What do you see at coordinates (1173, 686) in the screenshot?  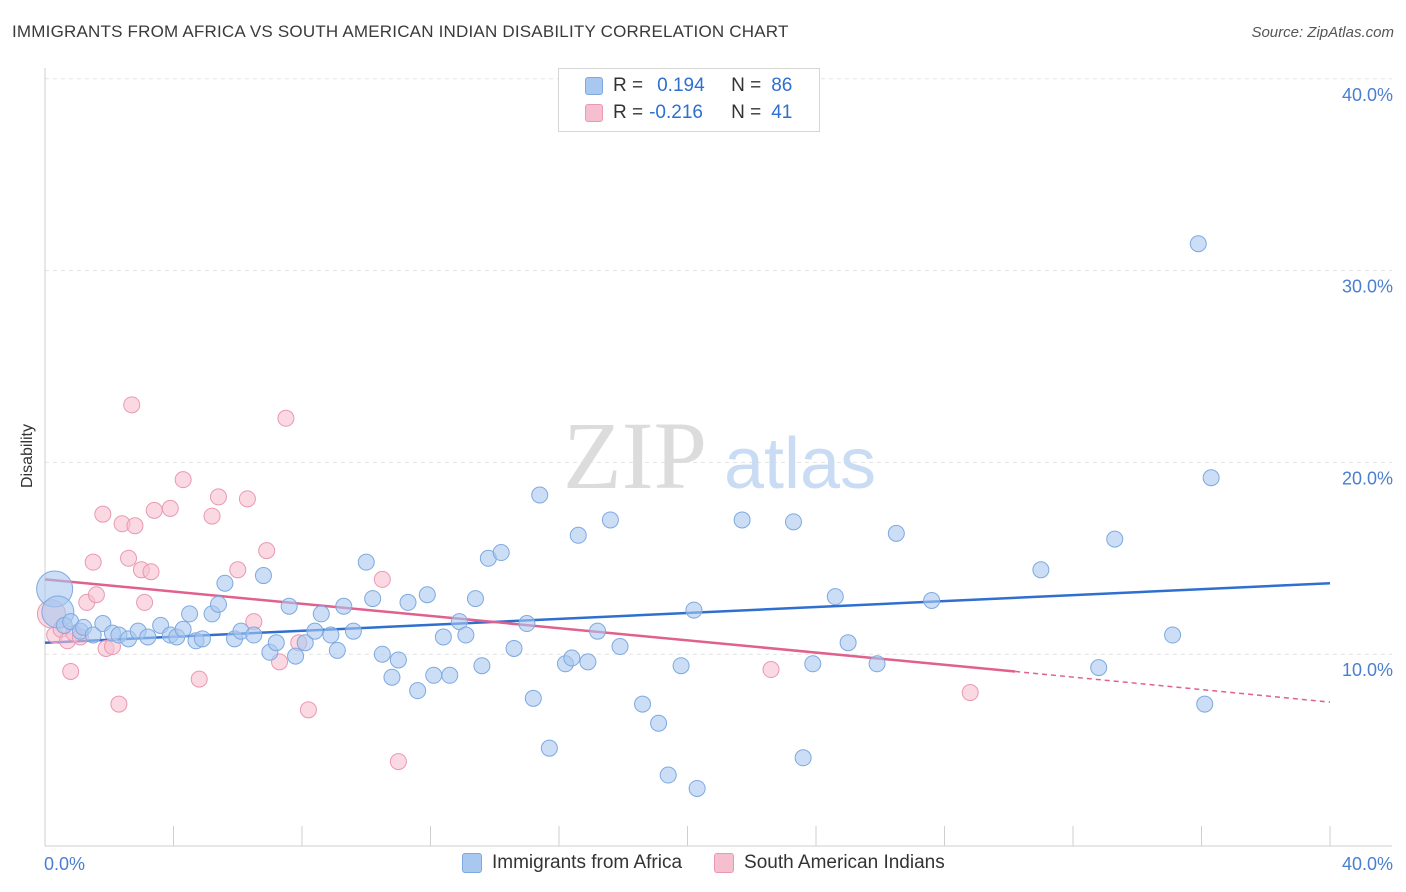 I see `trend-line-south-american-extension` at bounding box center [1173, 686].